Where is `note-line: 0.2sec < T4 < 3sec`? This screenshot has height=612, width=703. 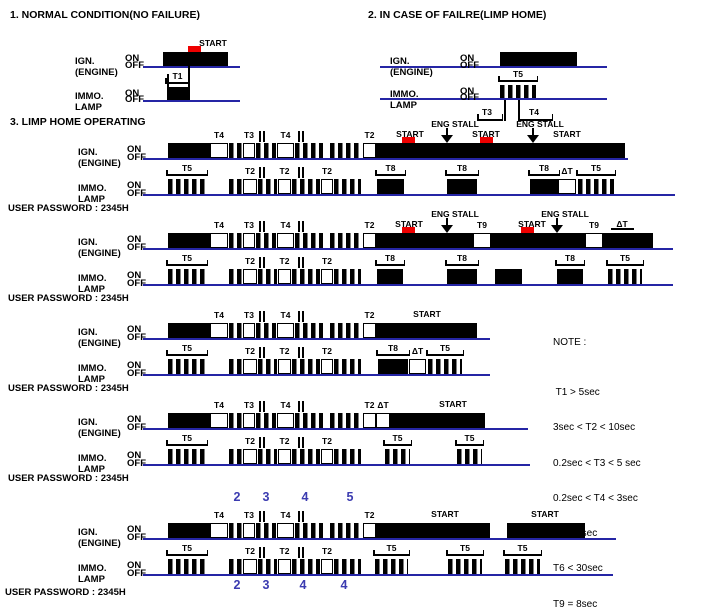
note-line: 0.2sec < T4 < 3sec is located at coordinates (595, 498).